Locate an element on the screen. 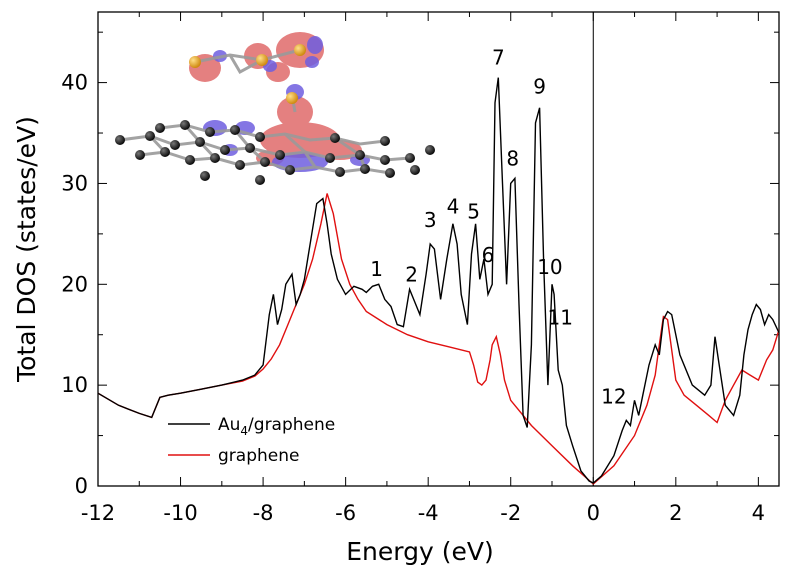  legend-label-au4-graphene: Au4/graphene is located at coordinates (276, 426).